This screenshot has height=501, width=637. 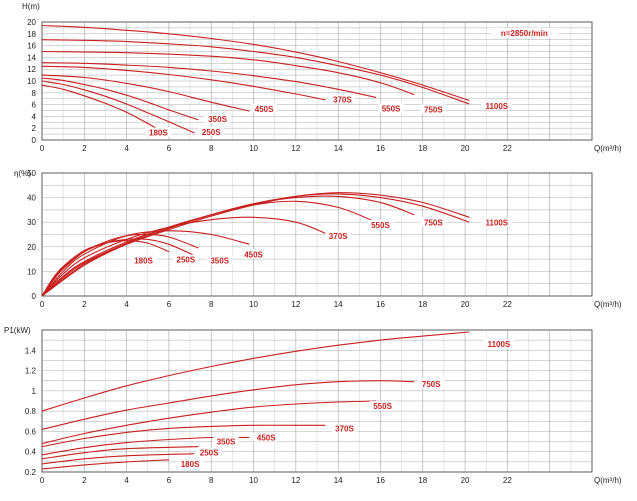 I want to click on y-tick-label: 18, so click(x=31, y=34).